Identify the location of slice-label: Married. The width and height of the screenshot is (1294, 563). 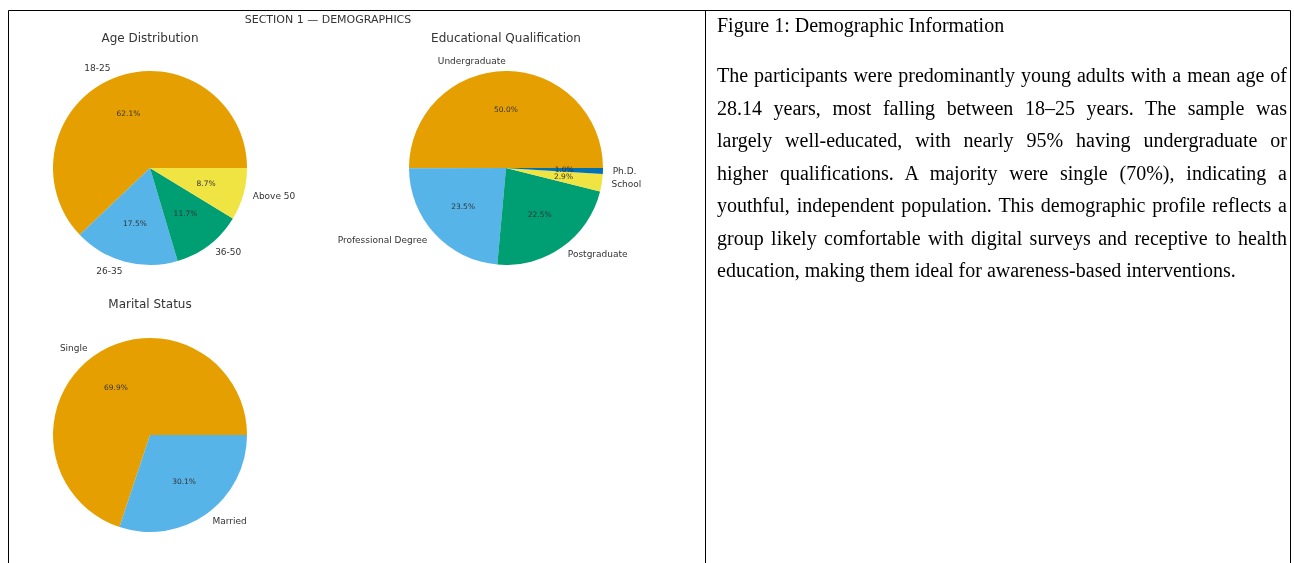
(229, 521).